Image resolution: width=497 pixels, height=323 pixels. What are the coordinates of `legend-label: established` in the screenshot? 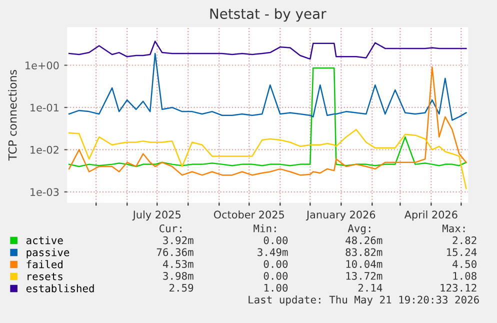 It's located at (60, 288).